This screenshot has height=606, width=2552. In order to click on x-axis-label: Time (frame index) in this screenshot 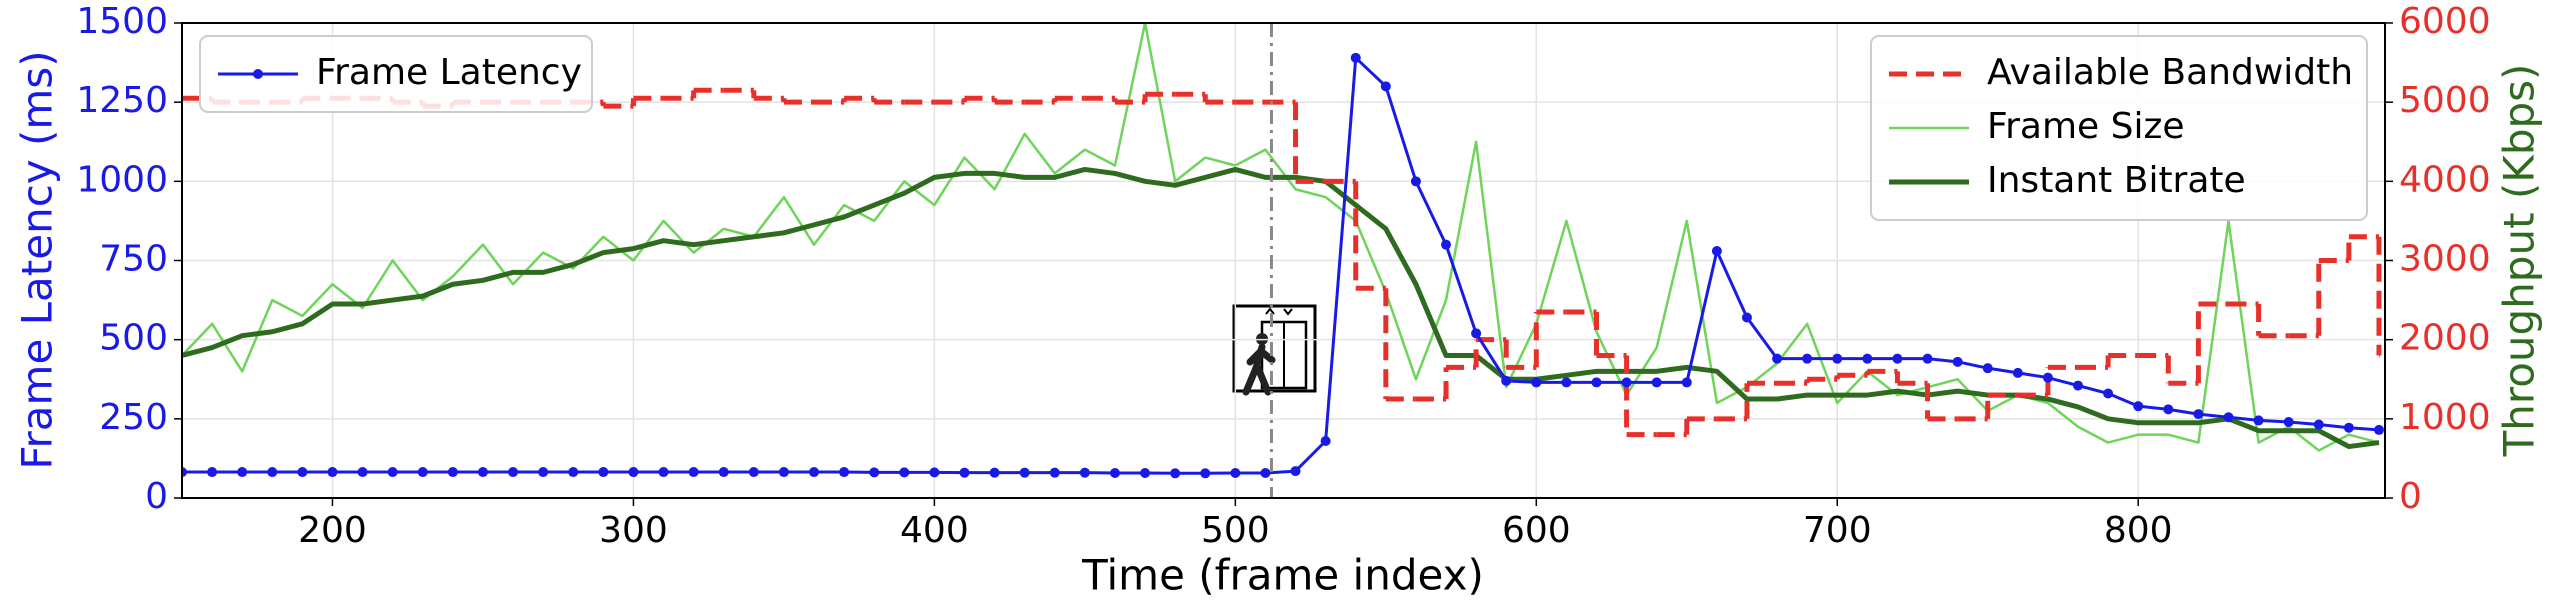, I will do `click(1282, 575)`.